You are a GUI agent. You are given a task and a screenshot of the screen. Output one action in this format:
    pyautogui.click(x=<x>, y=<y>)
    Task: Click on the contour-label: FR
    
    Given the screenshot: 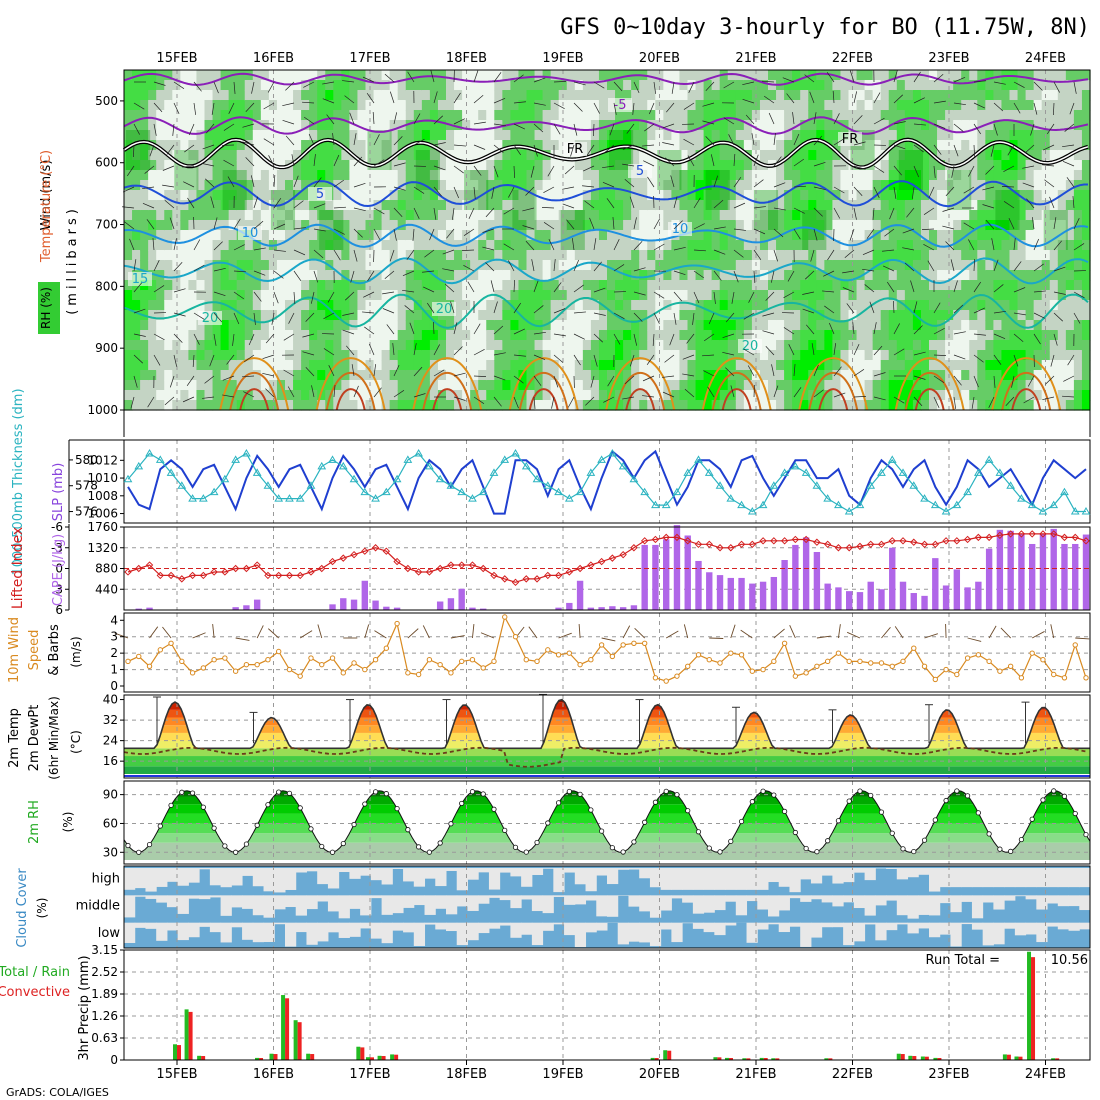 What is the action you would take?
    pyautogui.click(x=850, y=139)
    